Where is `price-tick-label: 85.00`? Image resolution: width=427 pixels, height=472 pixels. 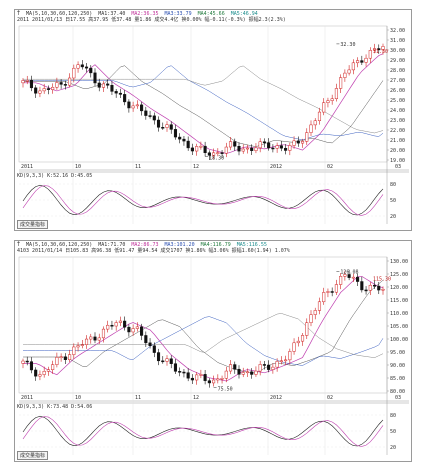
price-tick-label: 85.00 is located at coordinates (397, 379).